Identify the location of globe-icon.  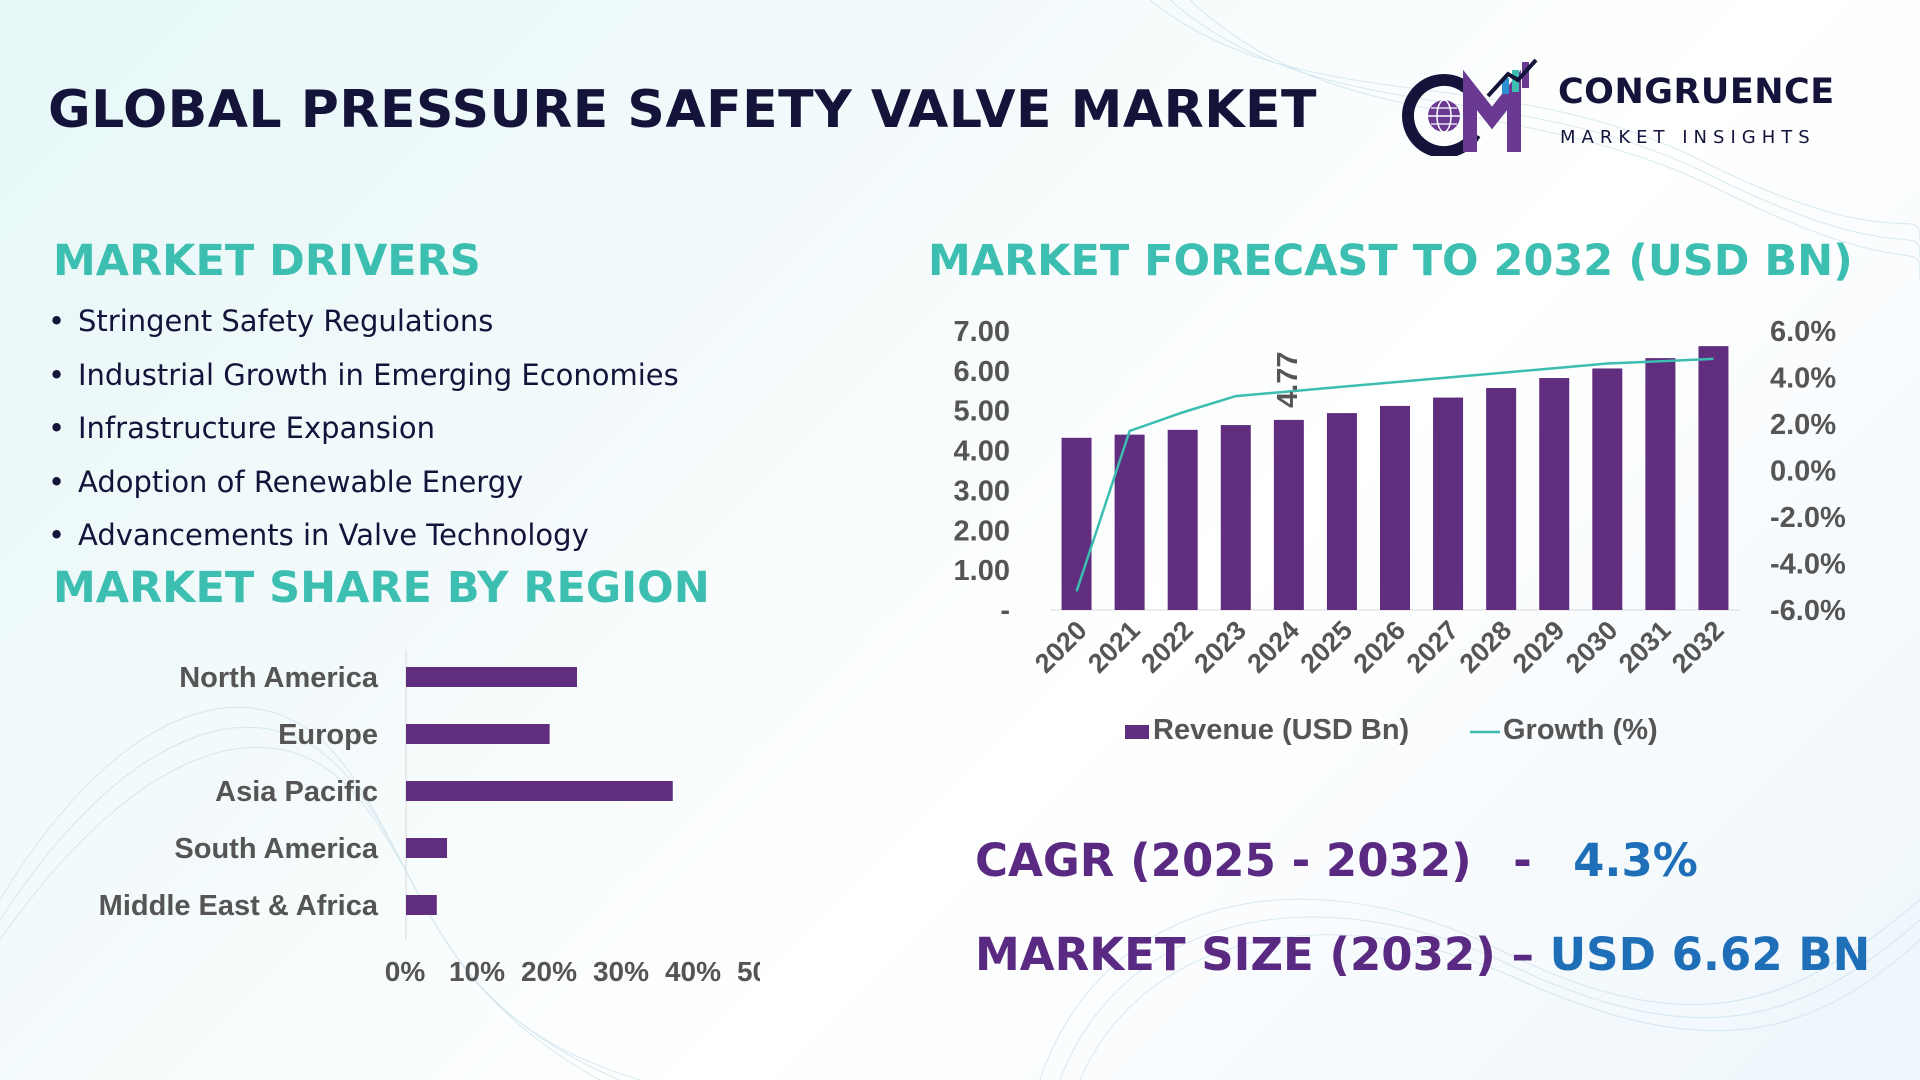
(1444, 116).